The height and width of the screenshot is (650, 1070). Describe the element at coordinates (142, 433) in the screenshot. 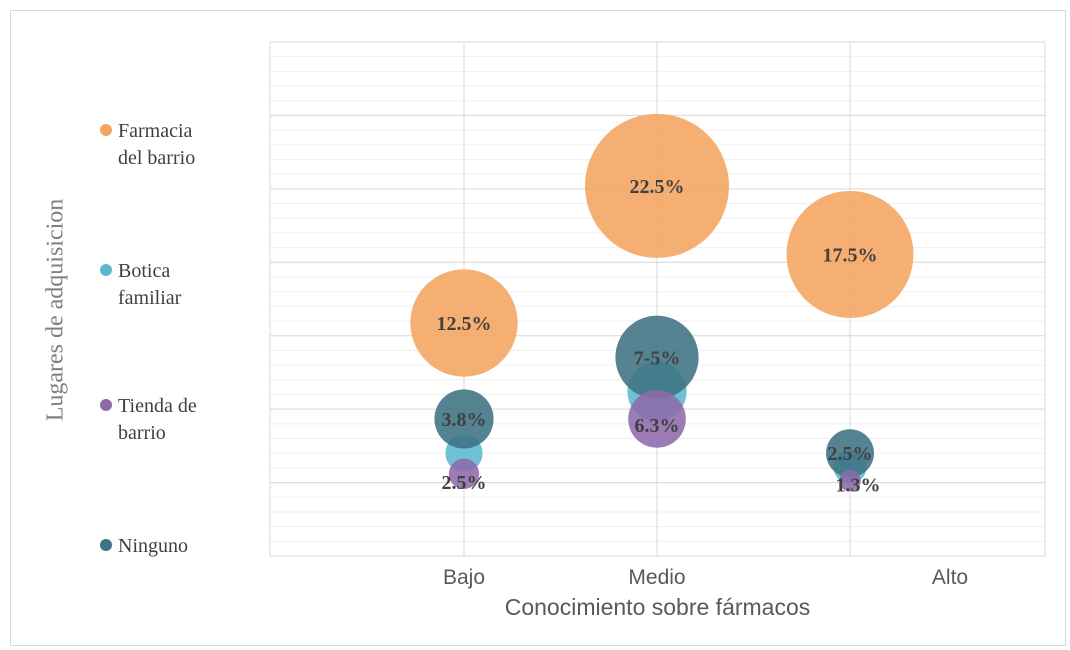

I see `legend-label-line: barrio` at that location.